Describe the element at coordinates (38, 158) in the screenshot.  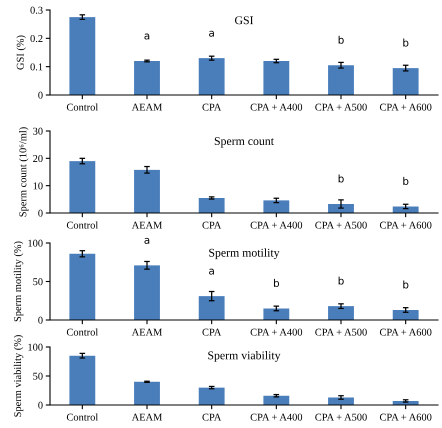
I see `y-tick-label: 20` at that location.